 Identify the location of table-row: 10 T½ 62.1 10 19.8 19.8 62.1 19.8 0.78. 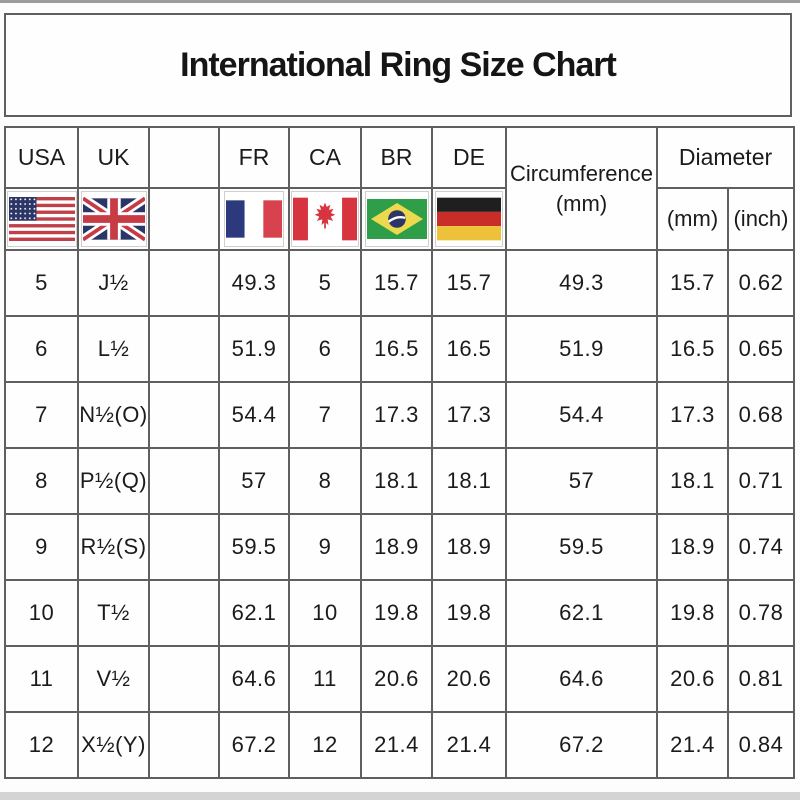
(399, 613).